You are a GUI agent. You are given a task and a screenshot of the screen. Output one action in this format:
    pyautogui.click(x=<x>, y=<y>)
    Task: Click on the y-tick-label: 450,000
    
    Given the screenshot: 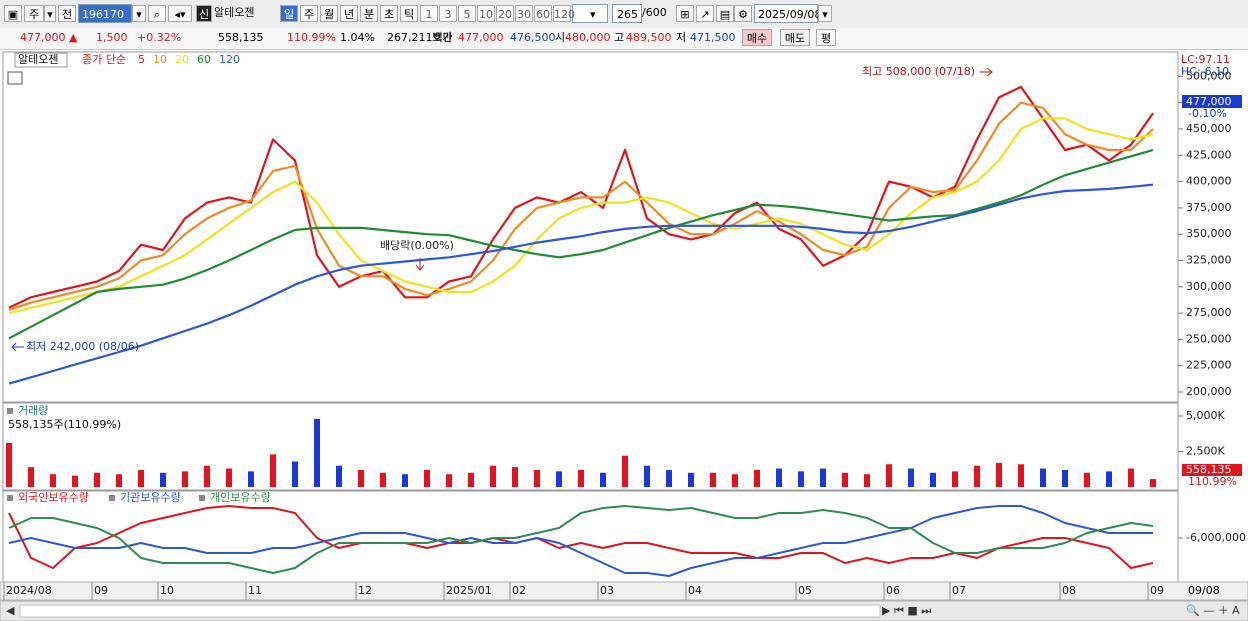 What is the action you would take?
    pyautogui.click(x=1209, y=128)
    